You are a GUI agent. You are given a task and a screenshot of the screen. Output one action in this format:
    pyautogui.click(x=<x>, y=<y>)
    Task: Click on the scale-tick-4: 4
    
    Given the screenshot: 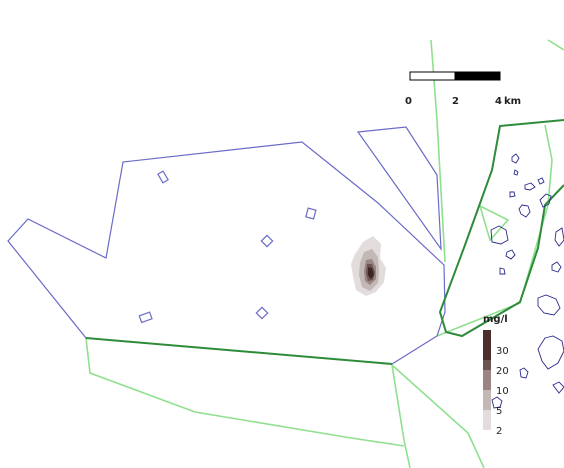 What is the action you would take?
    pyautogui.click(x=498, y=101)
    